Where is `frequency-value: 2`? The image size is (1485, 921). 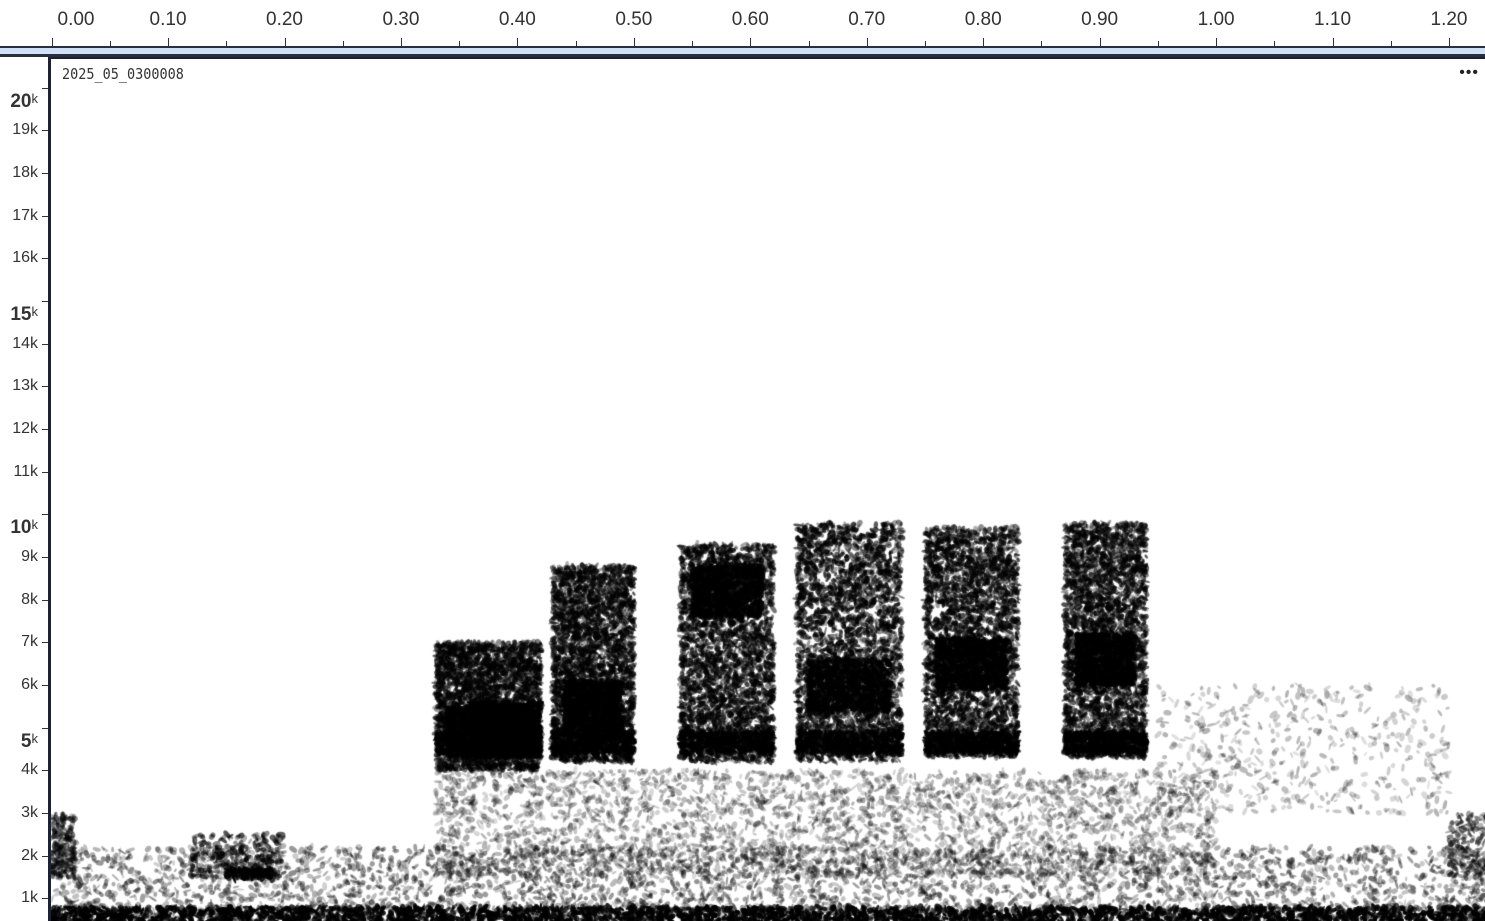 frequency-value: 2 is located at coordinates (25, 855).